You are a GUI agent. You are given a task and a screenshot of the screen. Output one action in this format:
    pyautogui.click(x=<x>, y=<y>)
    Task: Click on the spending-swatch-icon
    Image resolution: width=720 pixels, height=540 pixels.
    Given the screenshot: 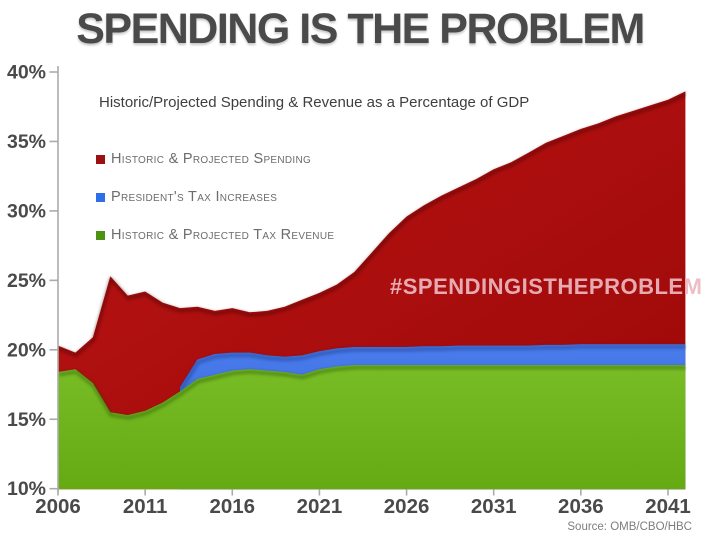 What is the action you would take?
    pyautogui.click(x=100, y=159)
    